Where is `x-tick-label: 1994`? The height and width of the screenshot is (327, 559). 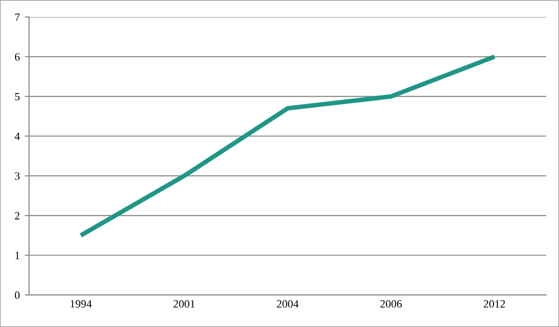
x-tick-label: 1994 is located at coordinates (81, 304).